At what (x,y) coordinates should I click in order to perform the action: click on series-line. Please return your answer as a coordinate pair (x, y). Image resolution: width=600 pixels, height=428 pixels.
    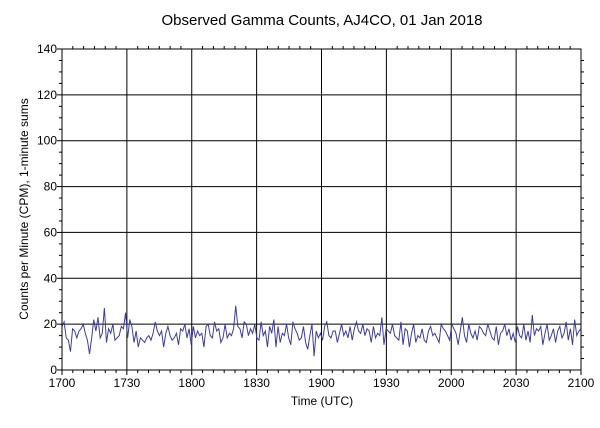
    Looking at the image, I should click on (321, 331).